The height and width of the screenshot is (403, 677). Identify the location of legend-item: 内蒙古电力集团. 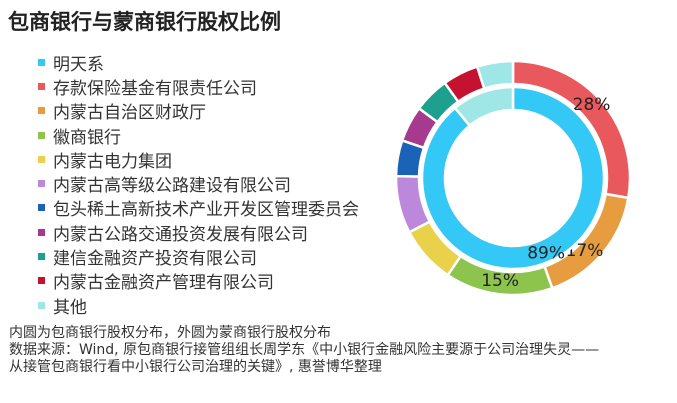
(198, 159).